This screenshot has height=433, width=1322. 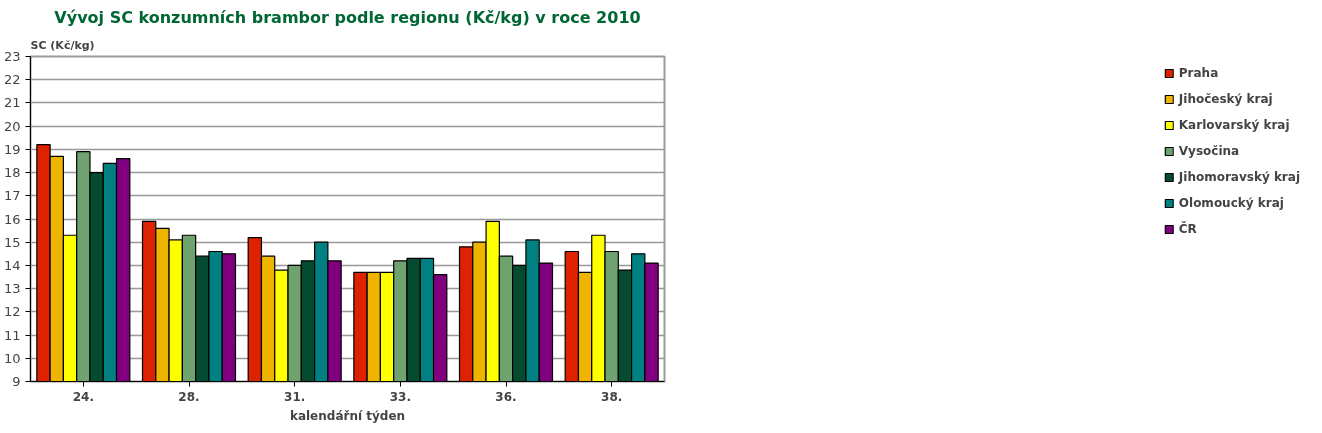 I want to click on y-tick-label: 23, so click(x=12, y=56).